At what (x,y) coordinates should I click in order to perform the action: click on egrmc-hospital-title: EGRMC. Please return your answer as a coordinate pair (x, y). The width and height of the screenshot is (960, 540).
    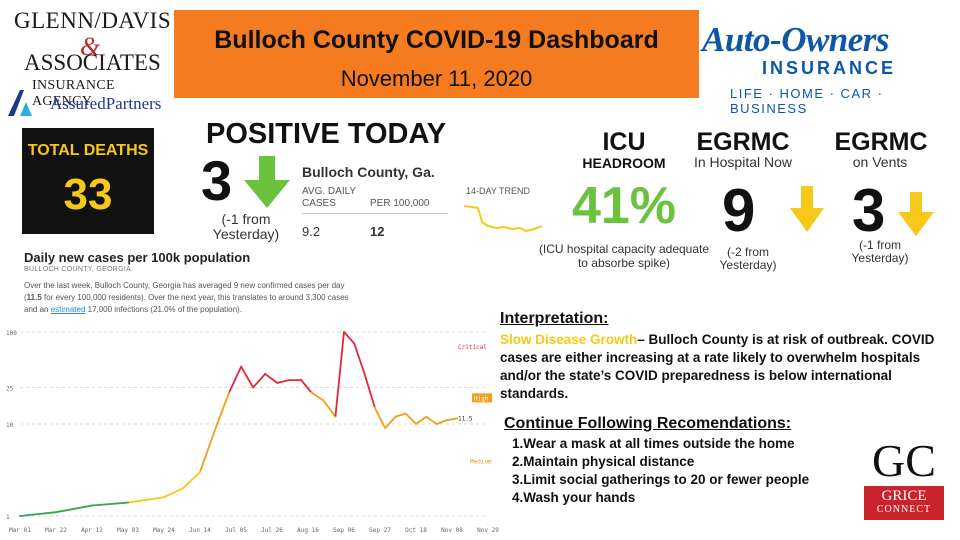
    Looking at the image, I should click on (743, 142).